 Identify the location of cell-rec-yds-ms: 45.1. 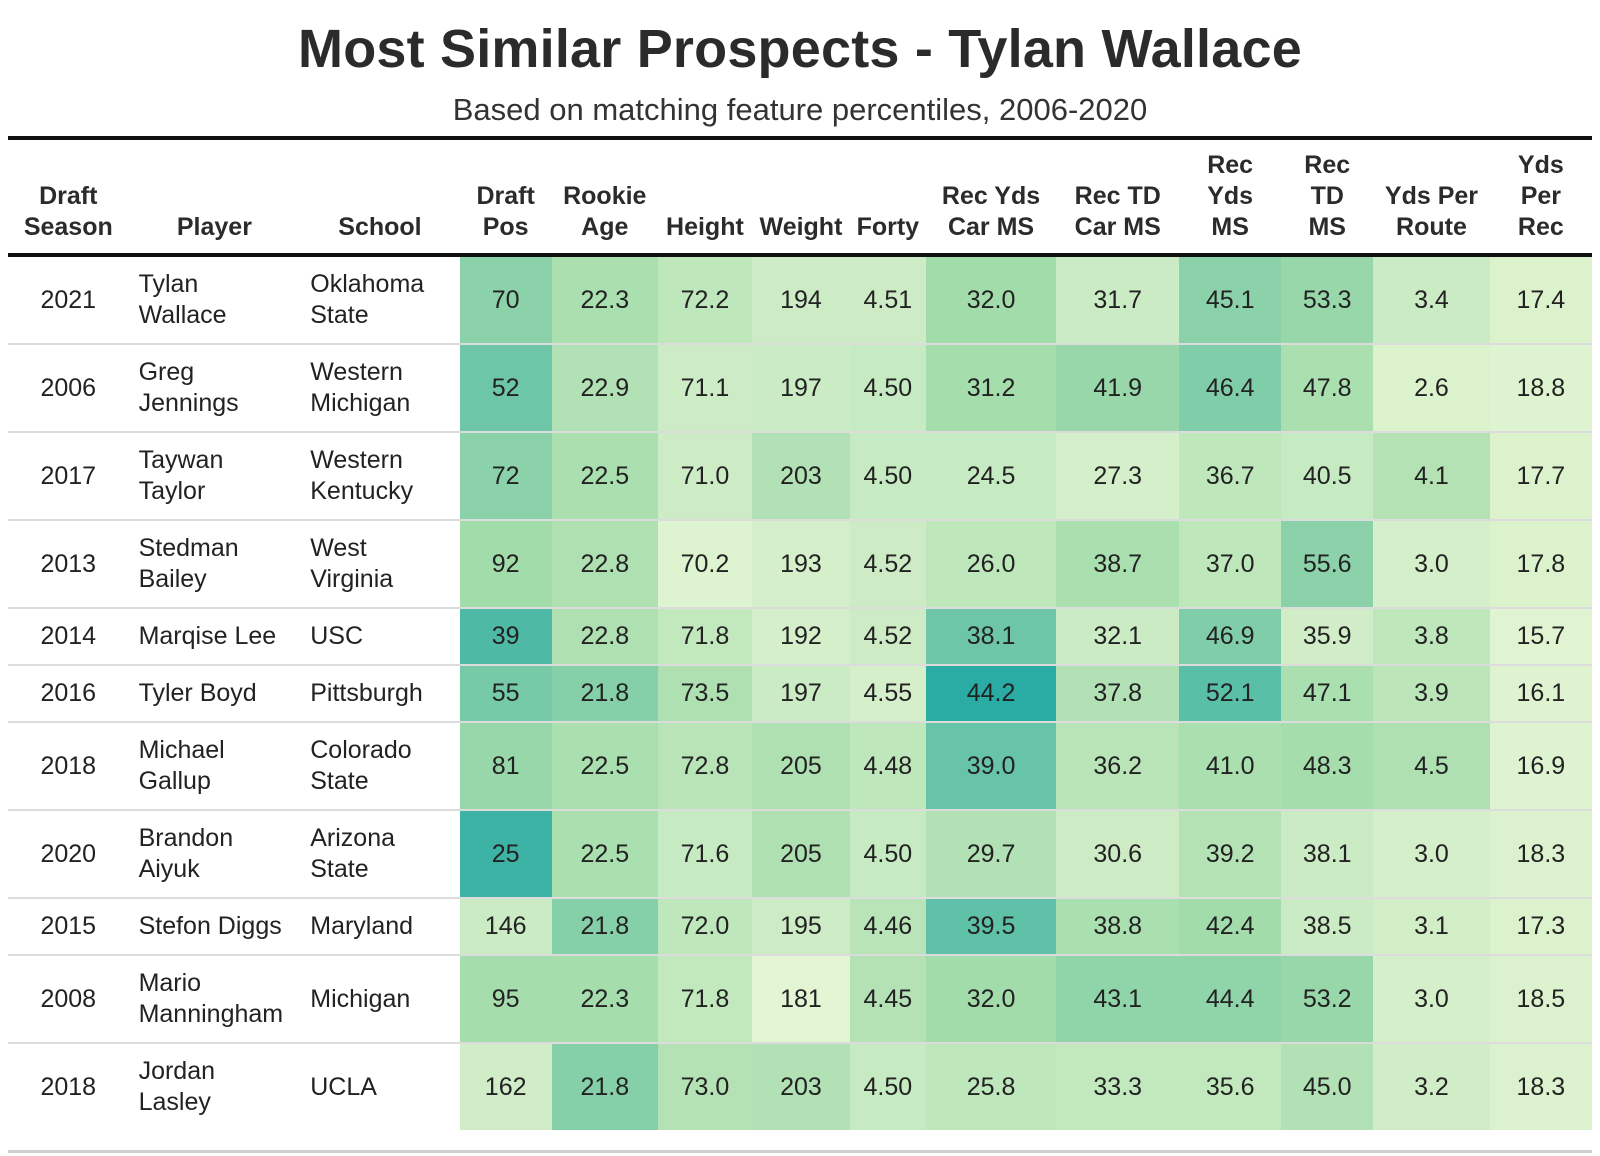
(1230, 299).